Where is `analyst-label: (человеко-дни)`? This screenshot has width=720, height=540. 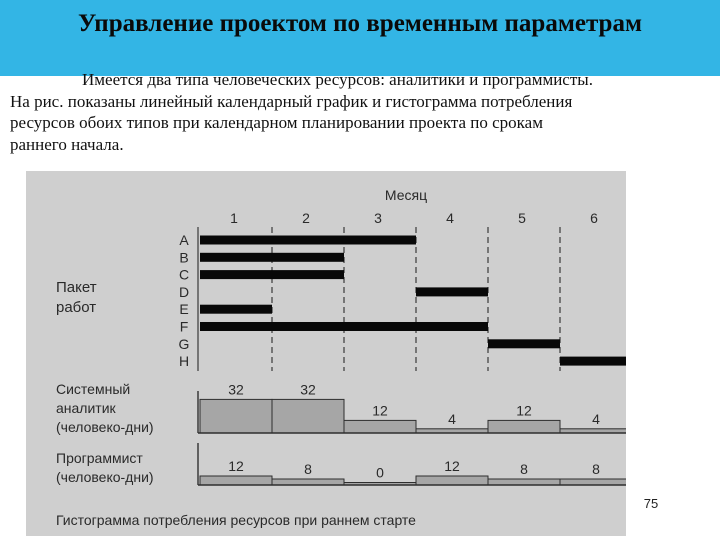 analyst-label: (человеко-дни) is located at coordinates (105, 427).